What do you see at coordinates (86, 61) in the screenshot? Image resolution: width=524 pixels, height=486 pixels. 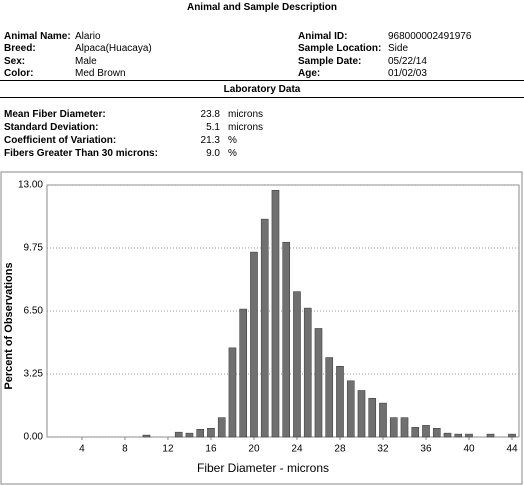 I see `field-value: Male` at bounding box center [86, 61].